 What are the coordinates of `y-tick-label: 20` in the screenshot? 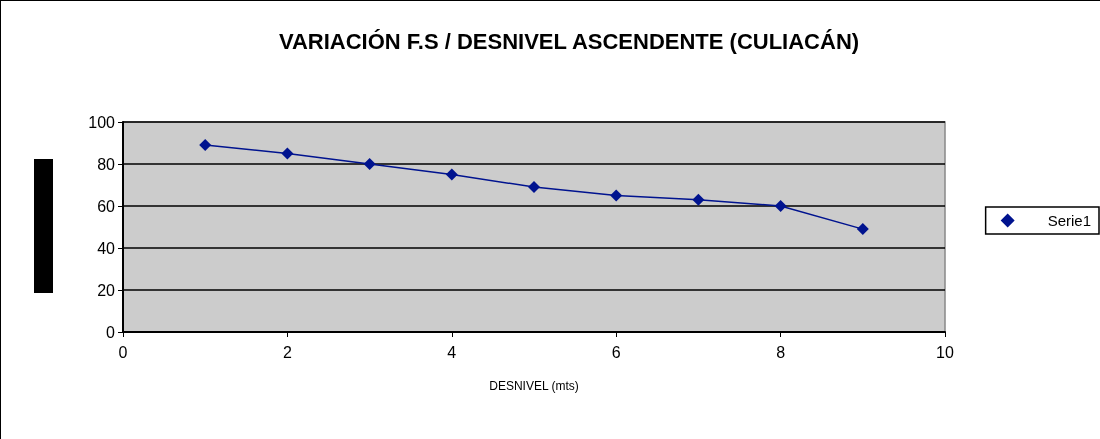 It's located at (106, 290).